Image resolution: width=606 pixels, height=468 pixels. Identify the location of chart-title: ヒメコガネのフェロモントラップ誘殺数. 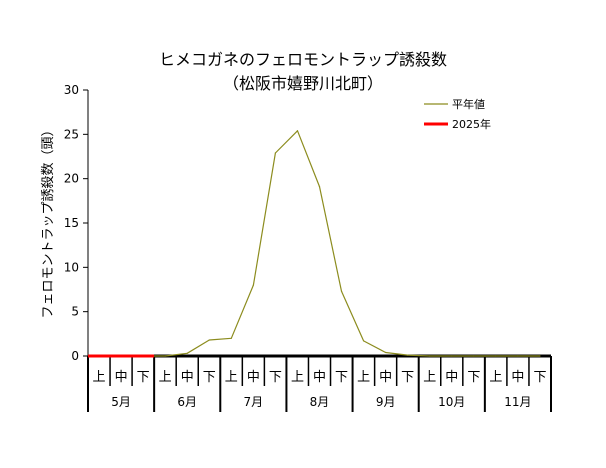
(302, 59).